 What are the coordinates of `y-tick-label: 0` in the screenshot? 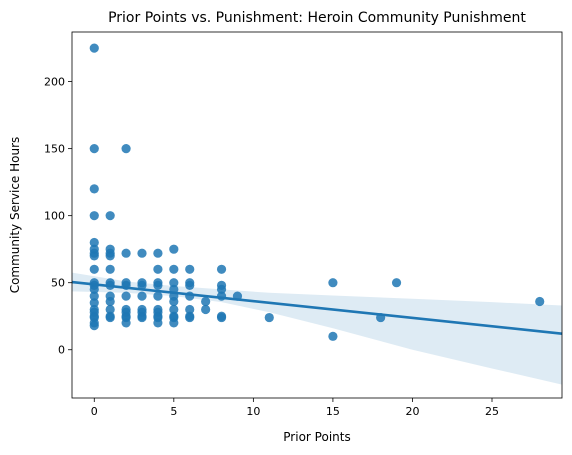 It's located at (61, 350).